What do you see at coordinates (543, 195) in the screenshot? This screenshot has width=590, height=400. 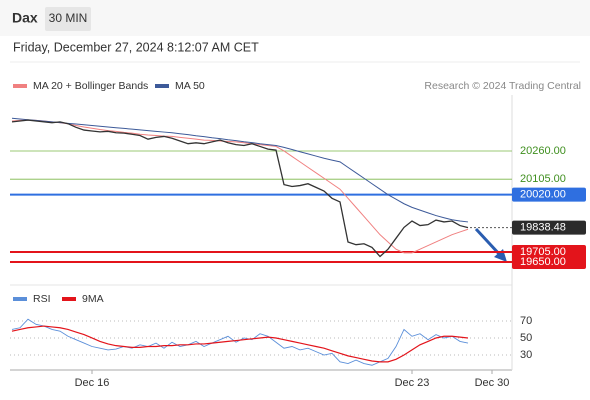 I see `level-label: 20020.00` at bounding box center [543, 195].